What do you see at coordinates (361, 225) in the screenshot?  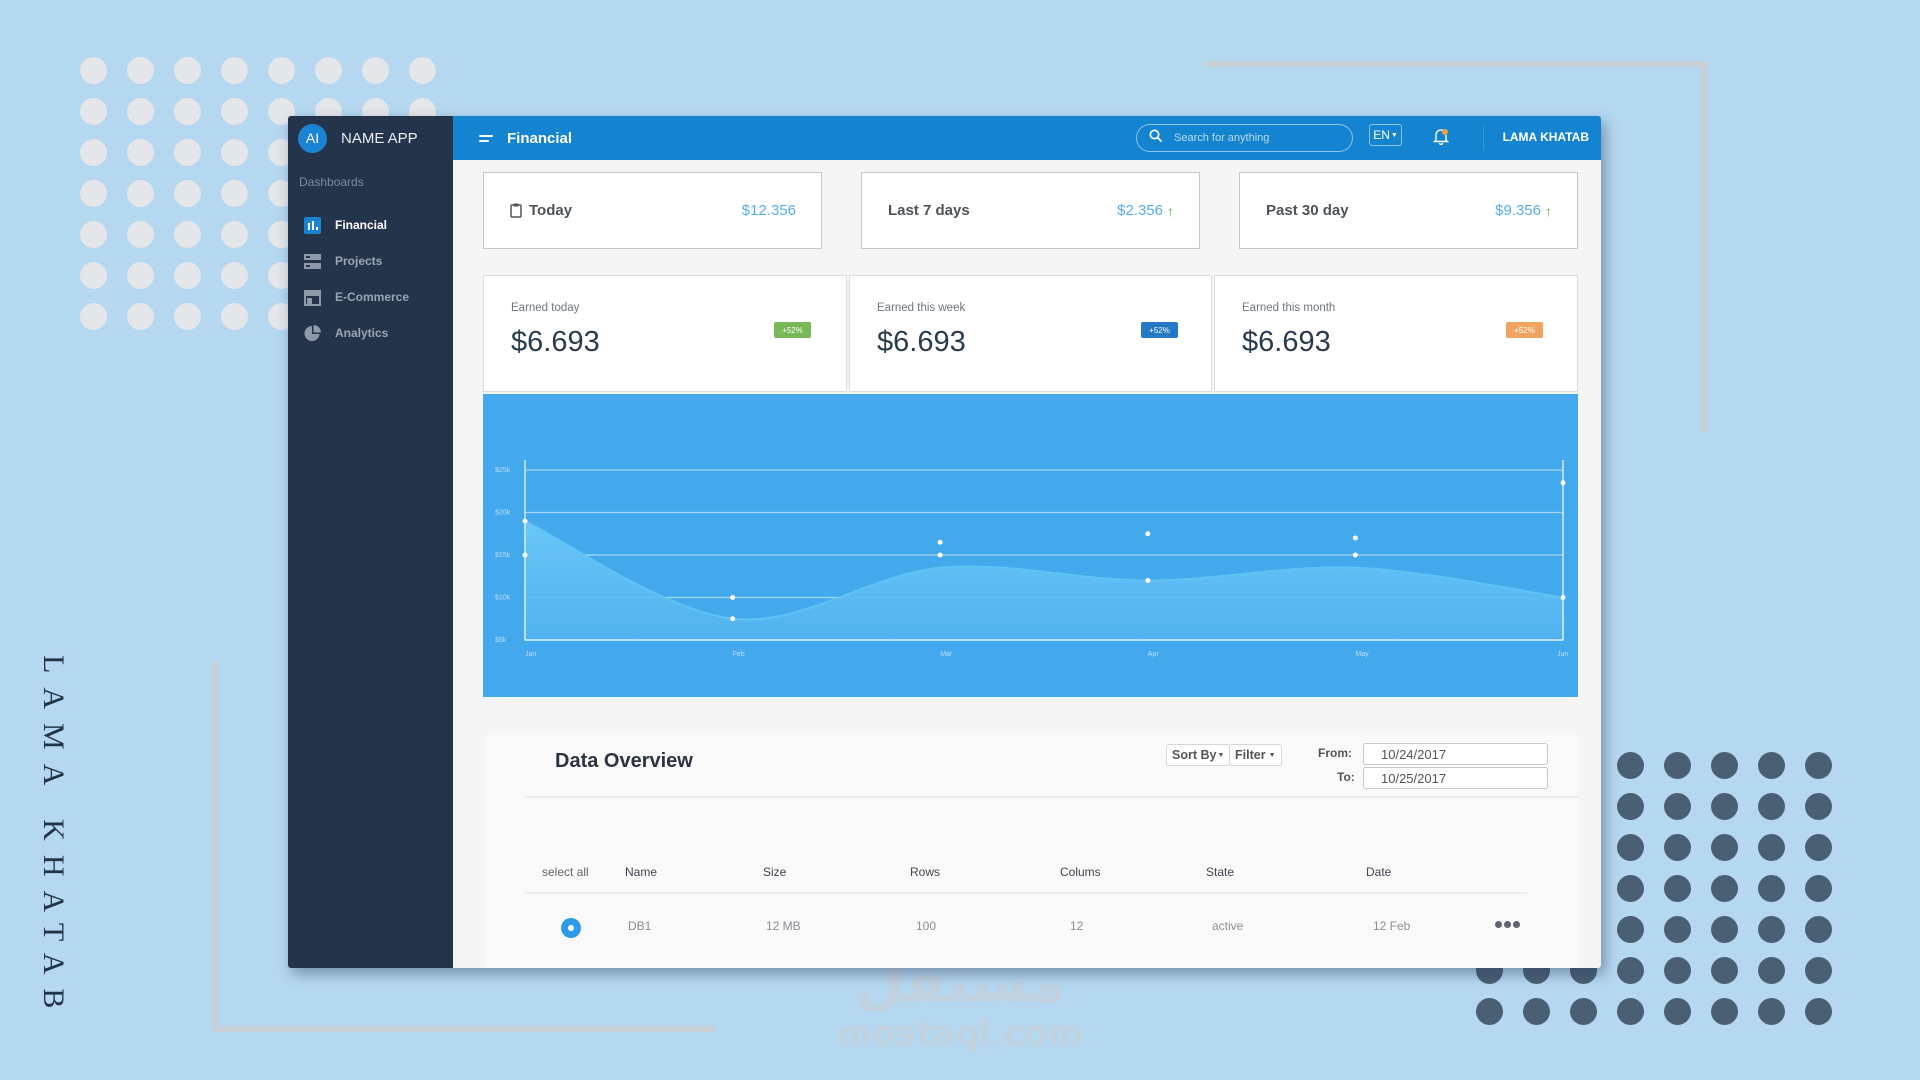 I see `sidebar-item-label: Financial` at bounding box center [361, 225].